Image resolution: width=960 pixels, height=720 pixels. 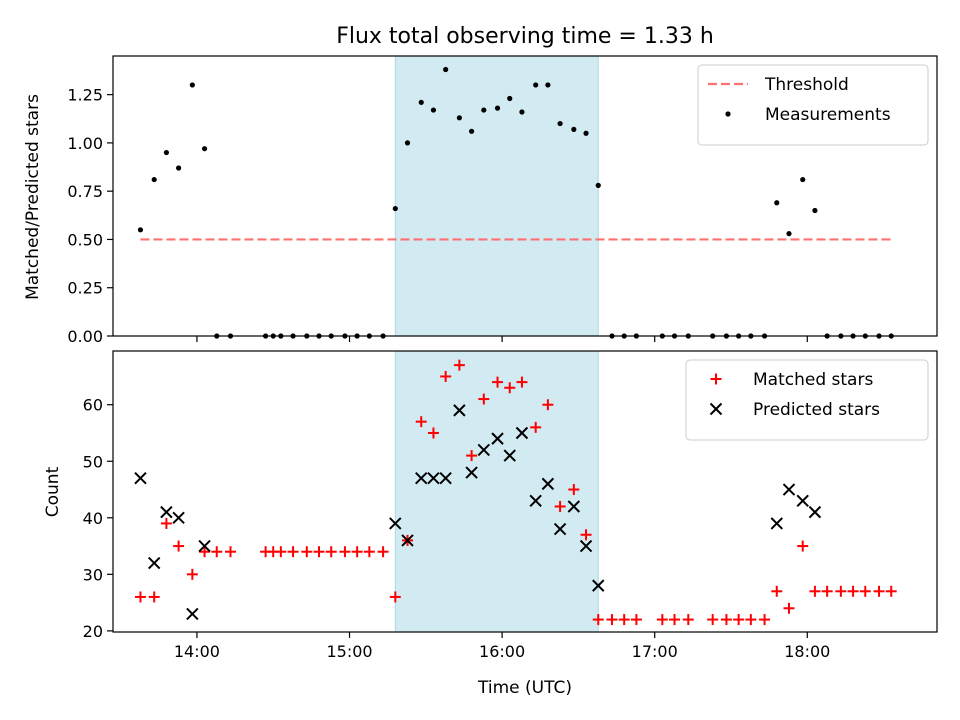 What do you see at coordinates (828, 115) in the screenshot?
I see `legend-label: Measurements` at bounding box center [828, 115].